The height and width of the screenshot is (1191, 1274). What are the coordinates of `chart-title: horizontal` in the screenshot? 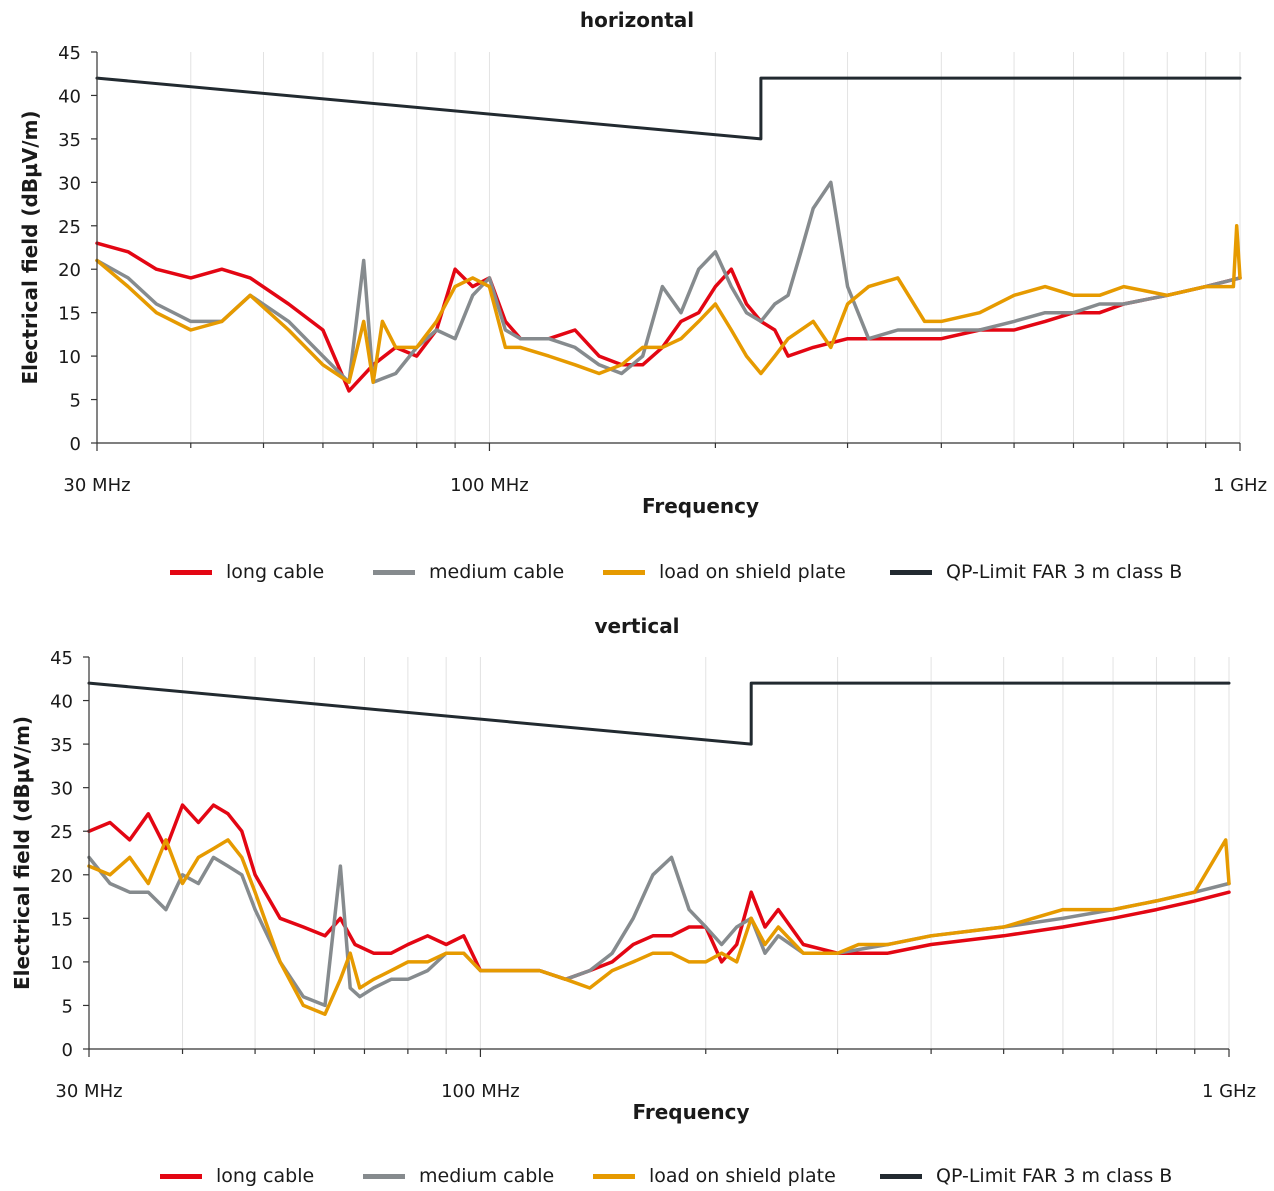 It's located at (637, 20).